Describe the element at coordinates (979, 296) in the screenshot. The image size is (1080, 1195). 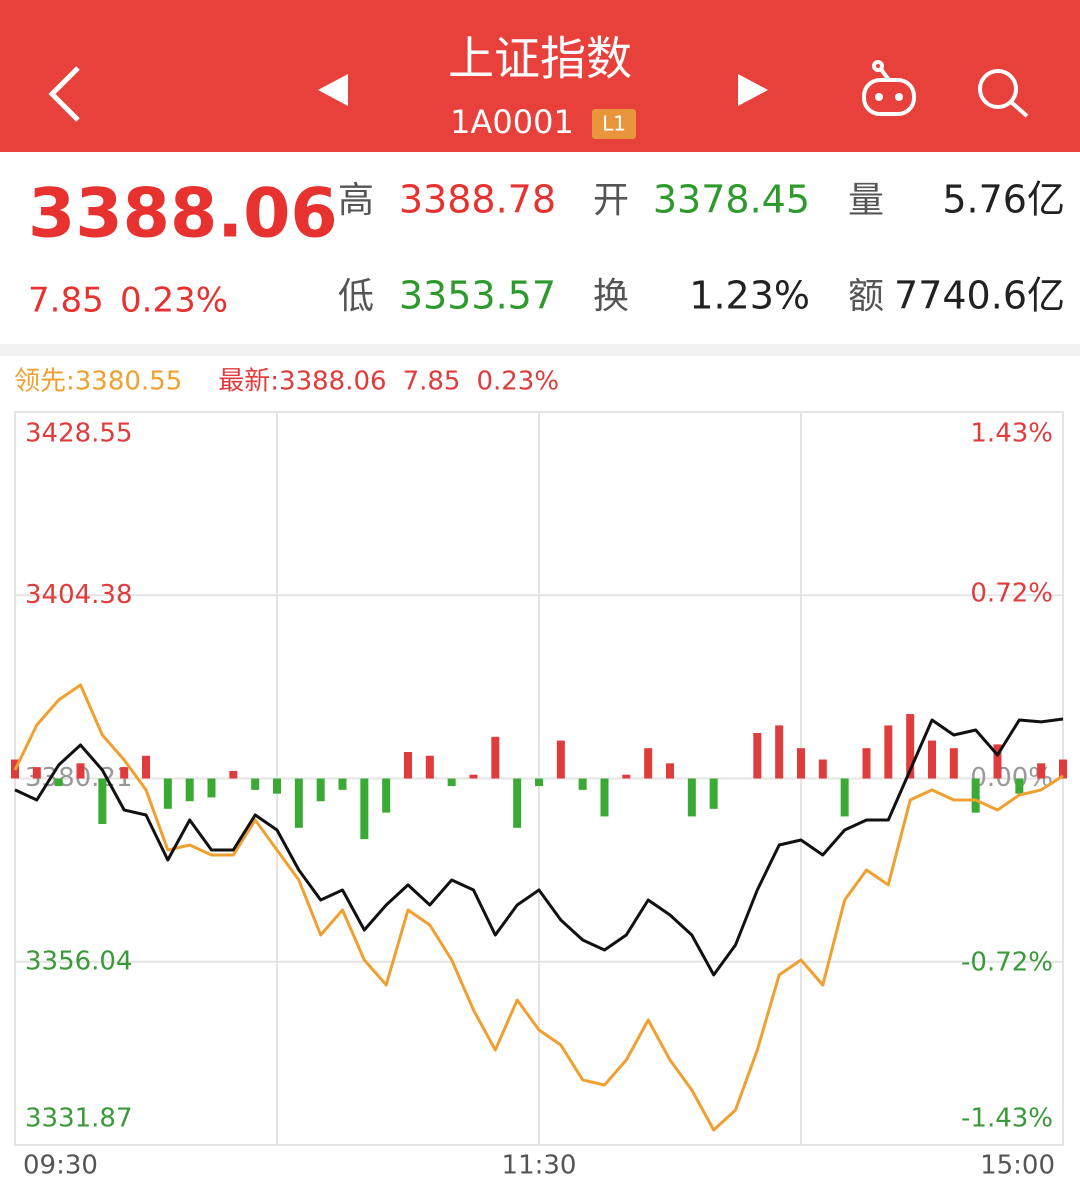
I see `stat-value: 7740.6亿` at that location.